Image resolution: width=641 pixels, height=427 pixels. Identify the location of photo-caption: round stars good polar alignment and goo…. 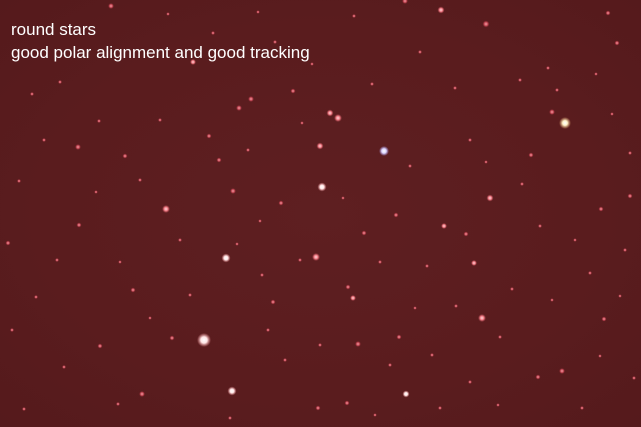
(160, 41).